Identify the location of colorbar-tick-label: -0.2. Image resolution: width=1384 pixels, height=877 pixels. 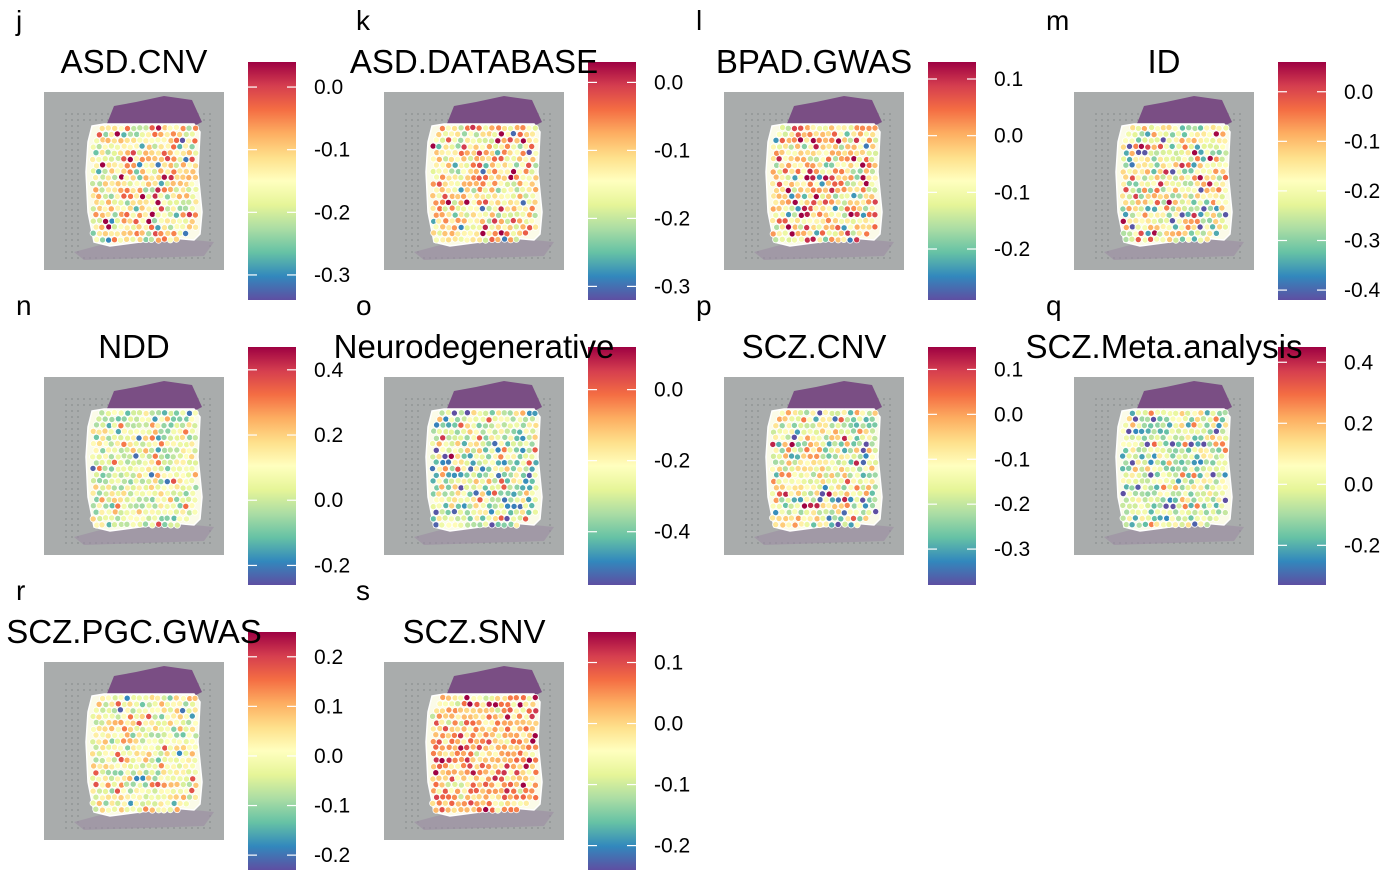
(332, 565).